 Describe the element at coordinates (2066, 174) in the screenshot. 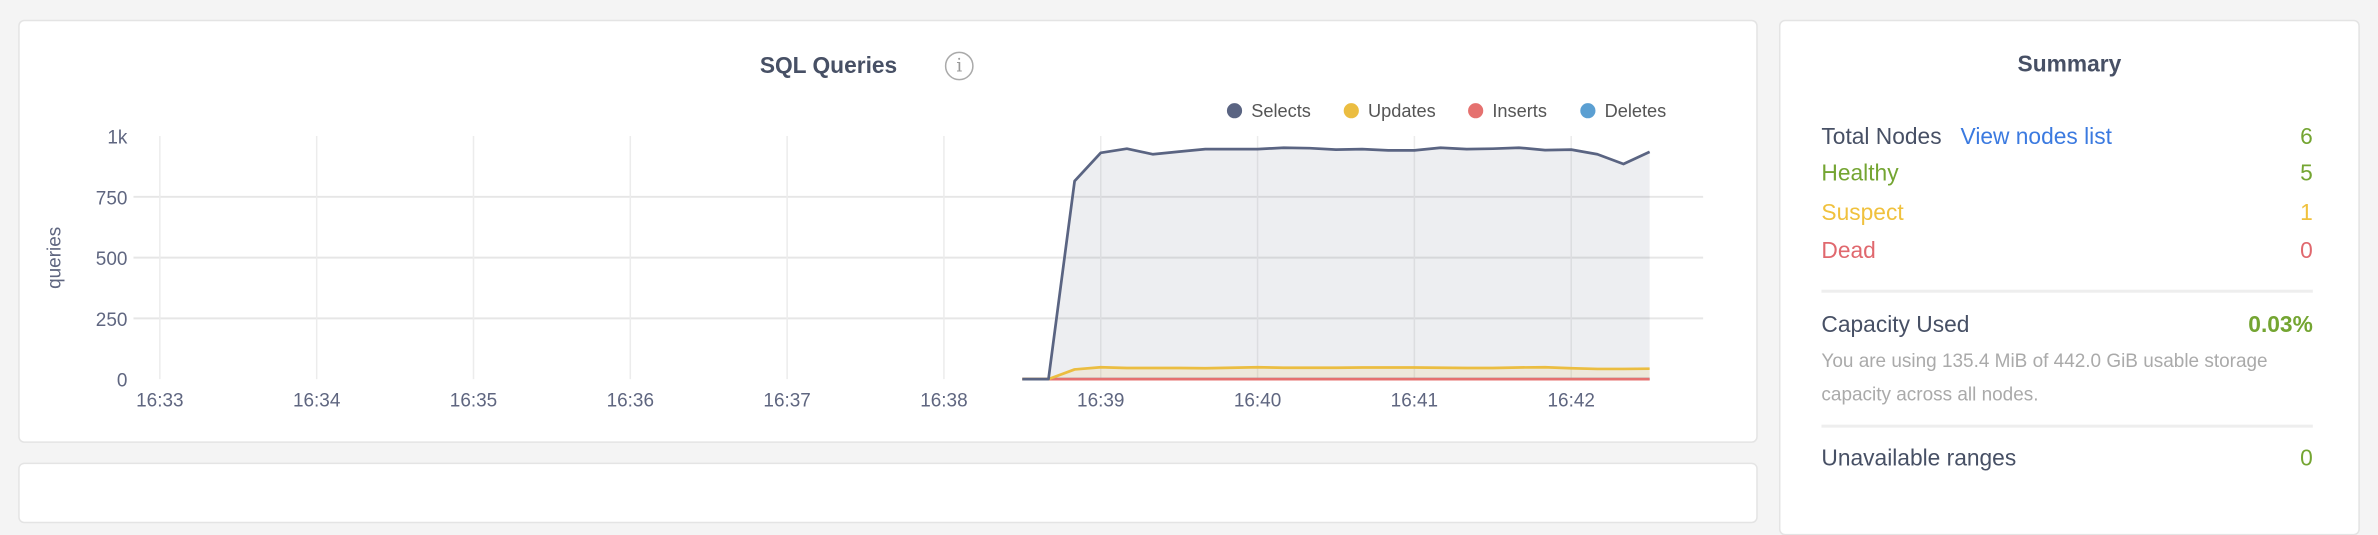

I see `healthy-row: Healthy 5` at that location.